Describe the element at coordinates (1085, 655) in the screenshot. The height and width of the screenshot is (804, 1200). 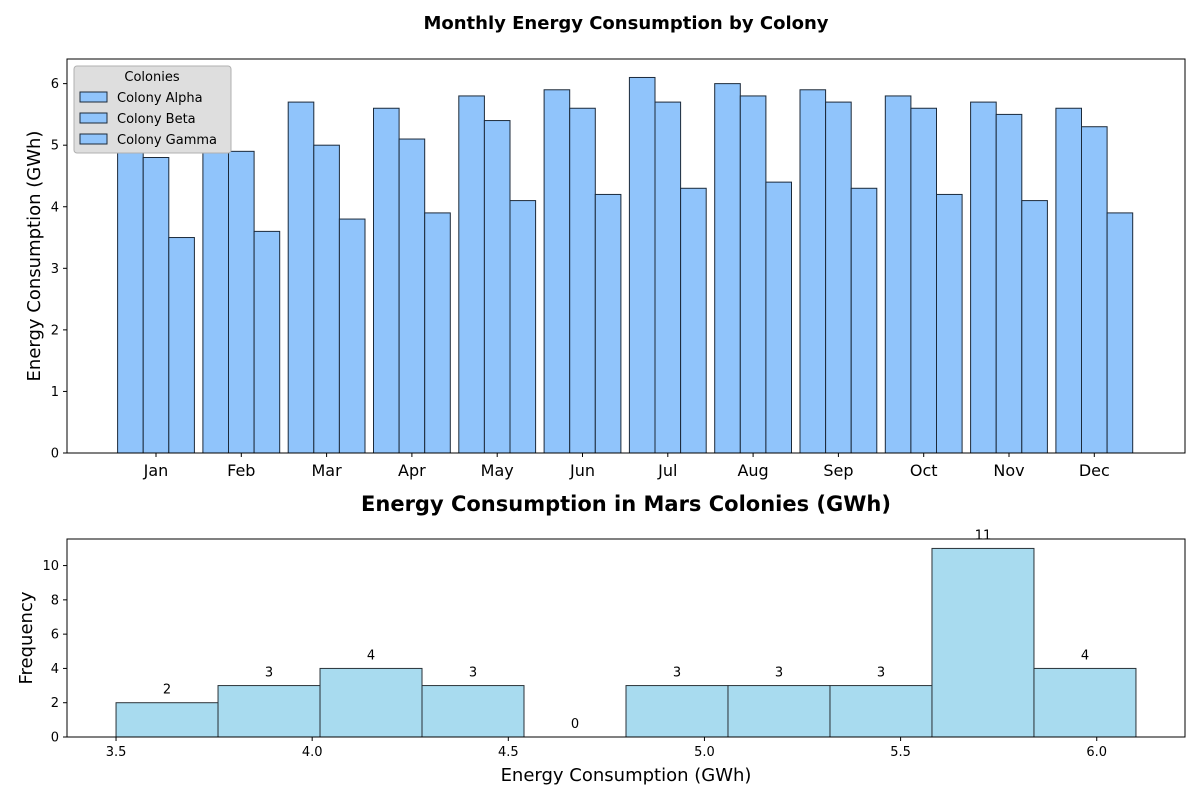
I see `hist-data-label-10: 4` at that location.